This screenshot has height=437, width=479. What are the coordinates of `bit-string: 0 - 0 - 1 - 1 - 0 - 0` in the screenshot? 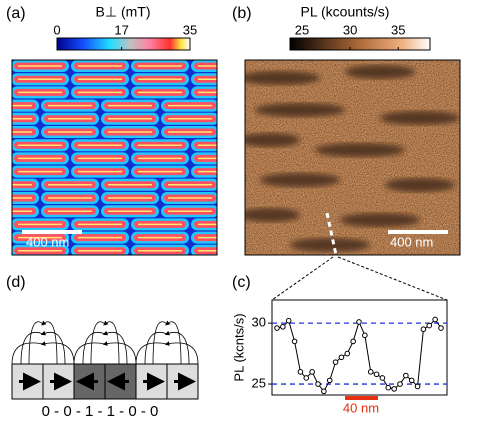 It's located at (100, 411).